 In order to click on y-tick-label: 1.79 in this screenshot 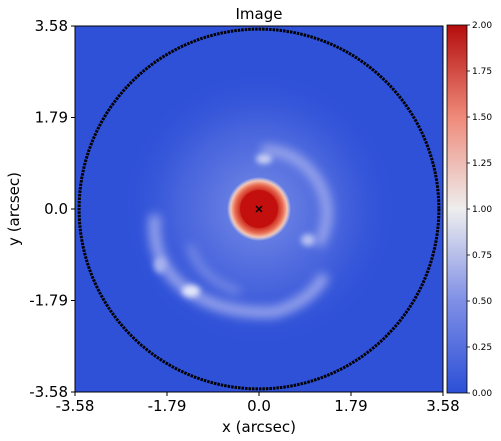, I will do `click(51, 118)`.